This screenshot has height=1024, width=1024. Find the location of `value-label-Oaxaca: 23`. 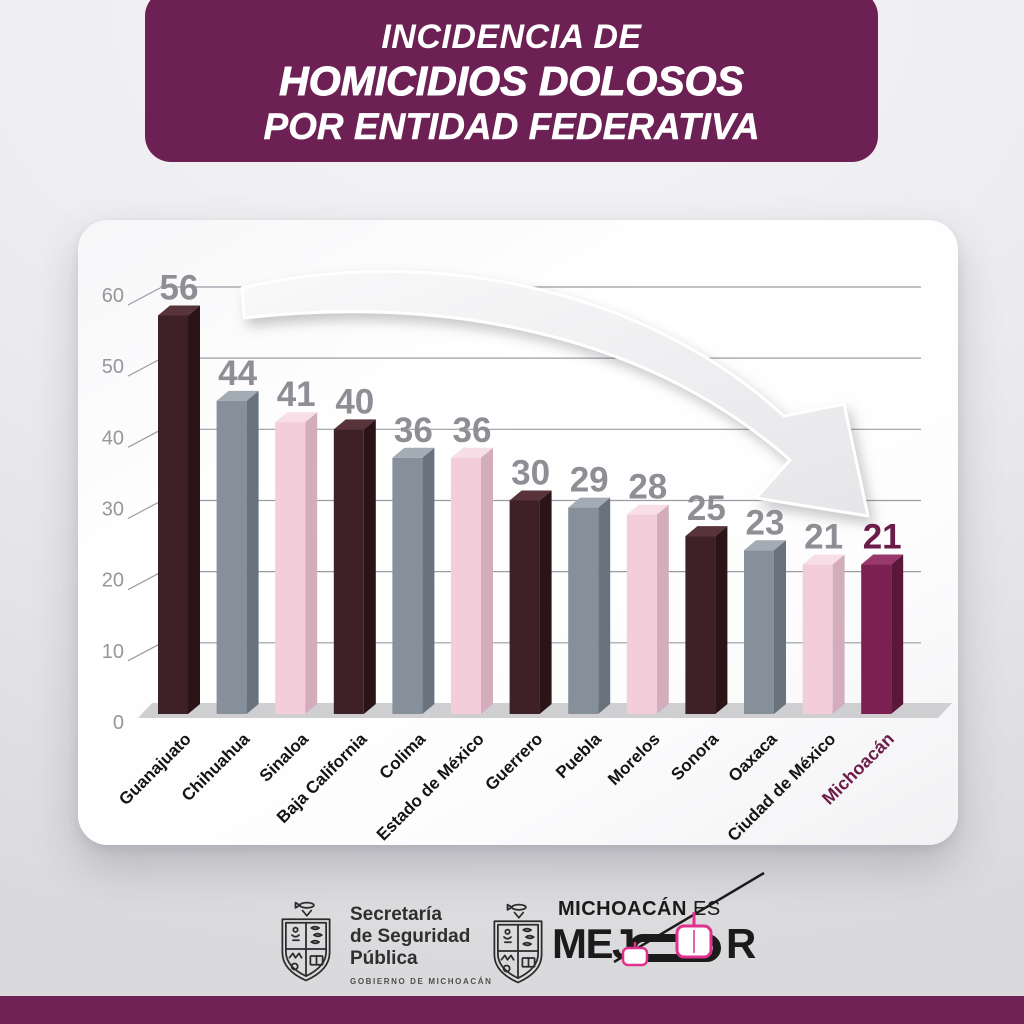

value-label-Oaxaca: 23 is located at coordinates (765, 522).